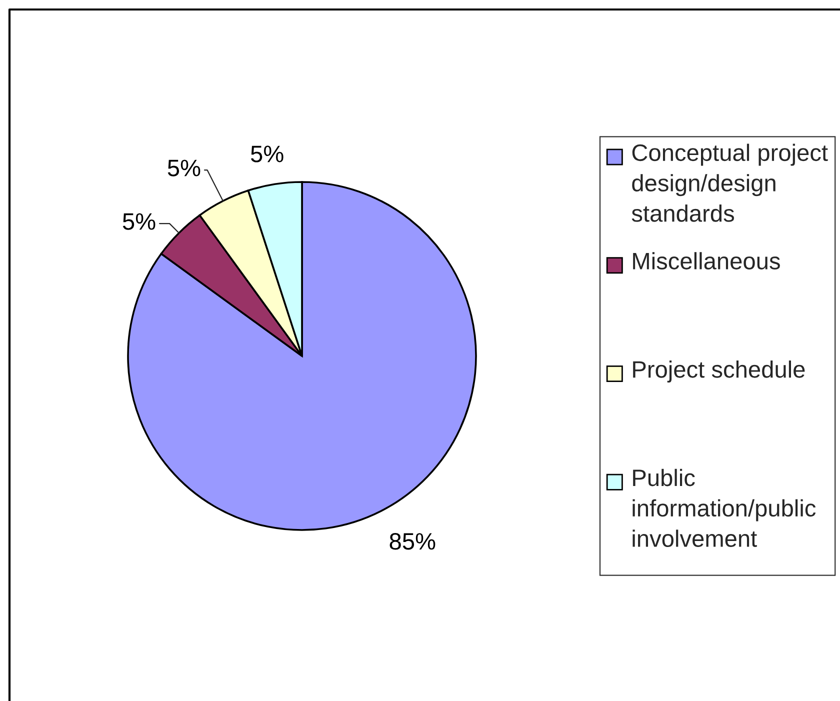 The width and height of the screenshot is (840, 701). I want to click on legend-label: Public information/public involvement, so click(724, 507).